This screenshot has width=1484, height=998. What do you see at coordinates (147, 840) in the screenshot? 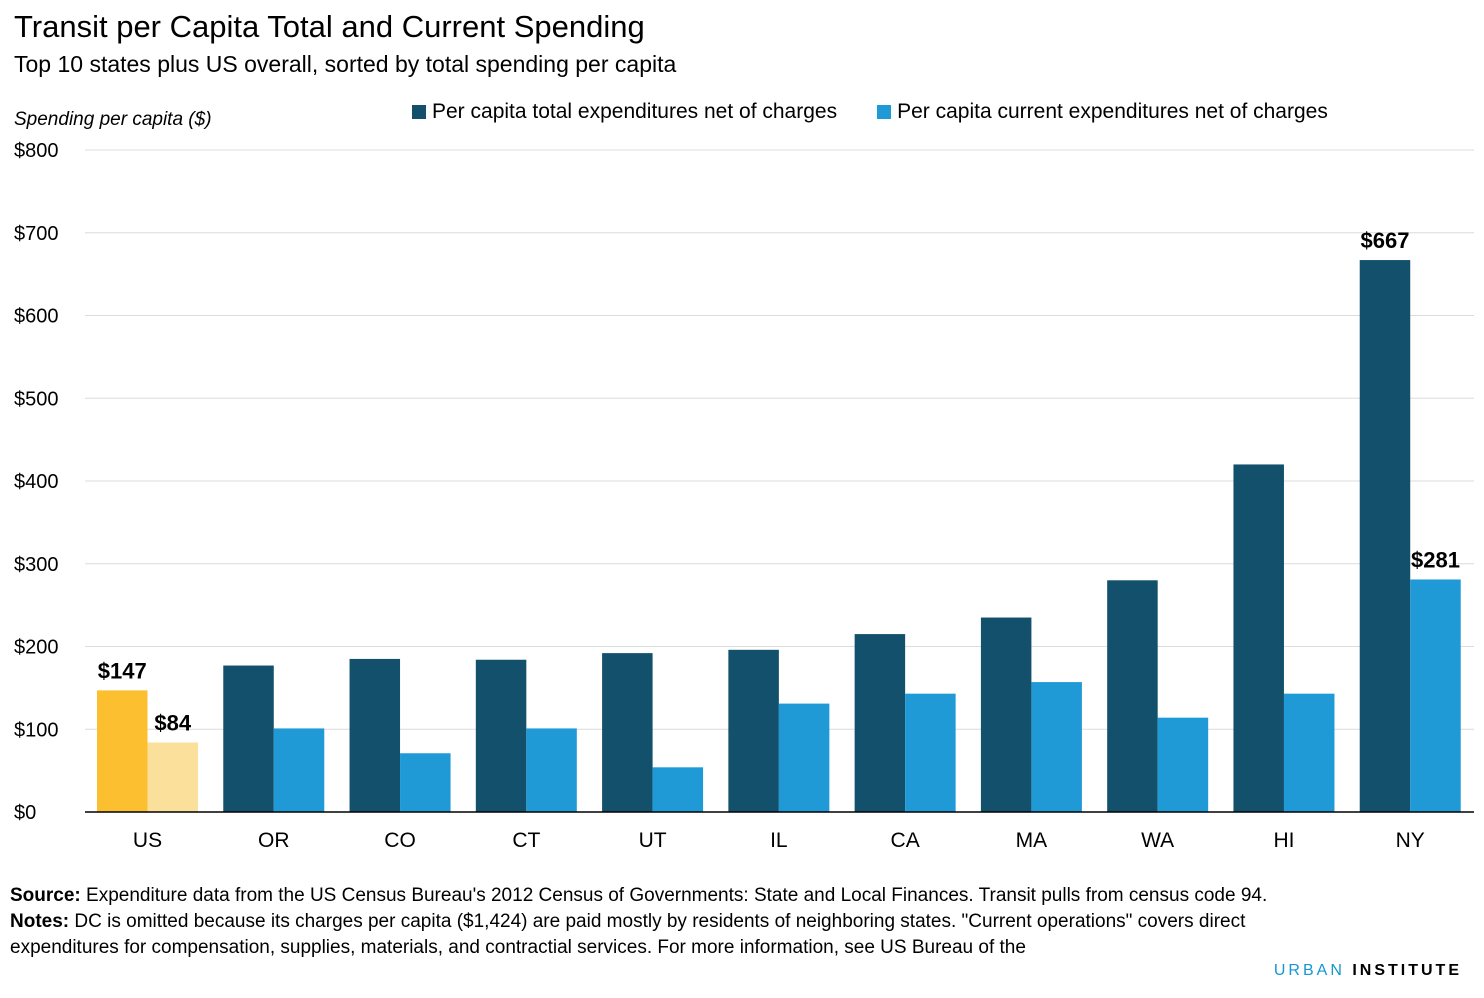
I see `x-tick-label: US` at bounding box center [147, 840].